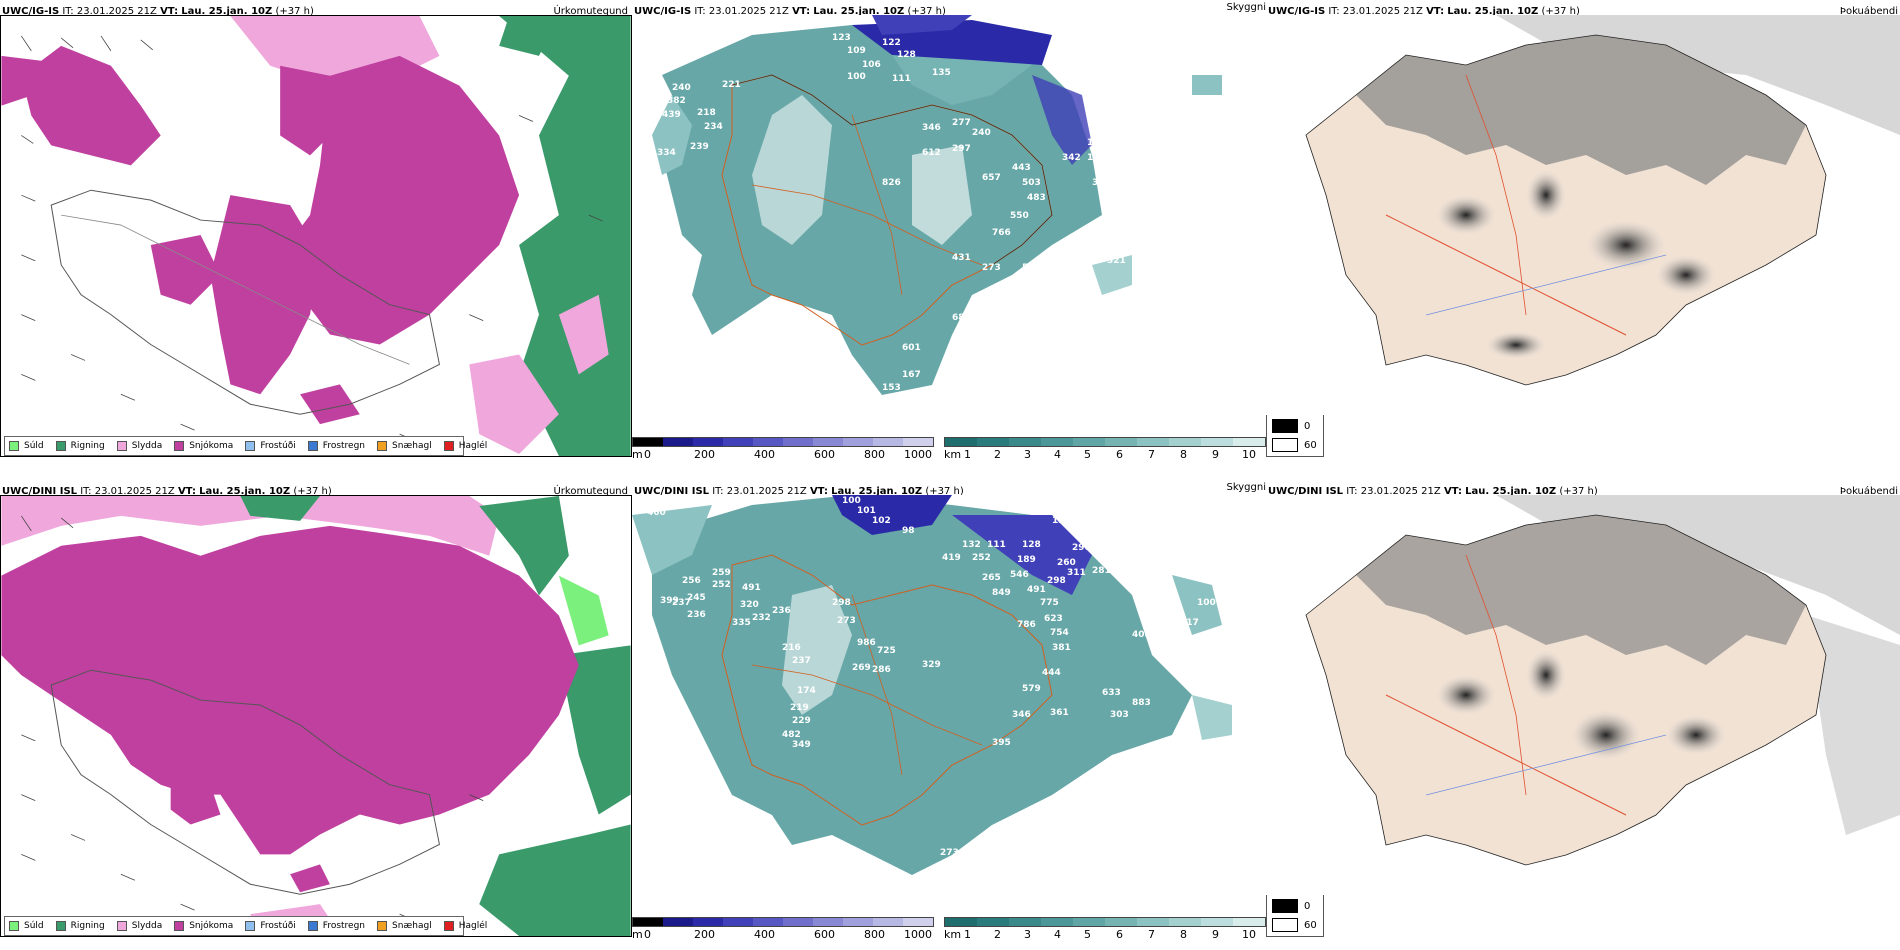 The width and height of the screenshot is (1900, 950). Describe the element at coordinates (1111, 543) in the screenshot. I see `svg-text: 116` at that location.